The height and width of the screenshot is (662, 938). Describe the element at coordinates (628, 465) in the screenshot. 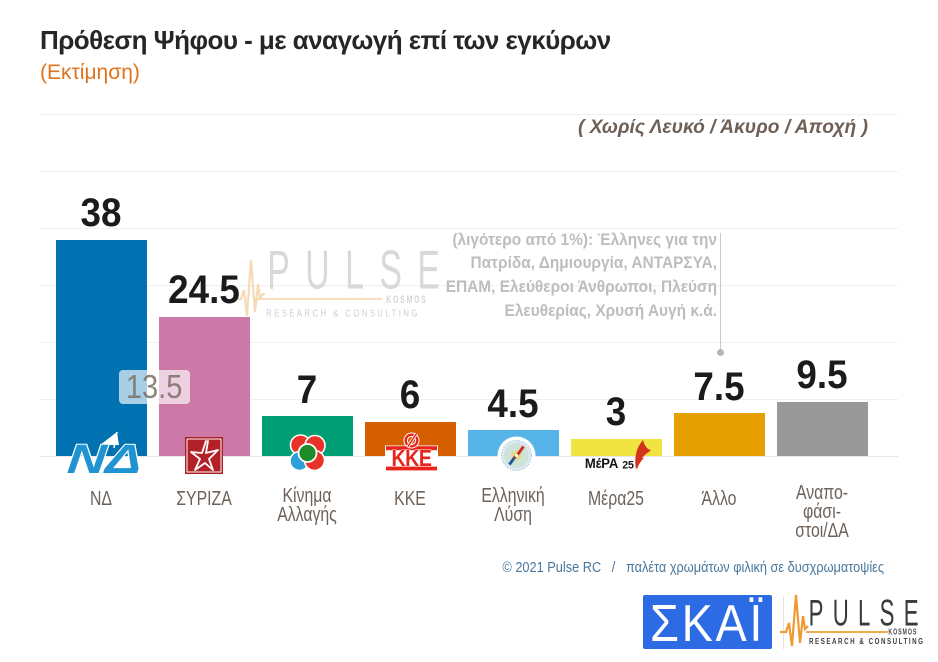

I see `svg-text: 25` at that location.